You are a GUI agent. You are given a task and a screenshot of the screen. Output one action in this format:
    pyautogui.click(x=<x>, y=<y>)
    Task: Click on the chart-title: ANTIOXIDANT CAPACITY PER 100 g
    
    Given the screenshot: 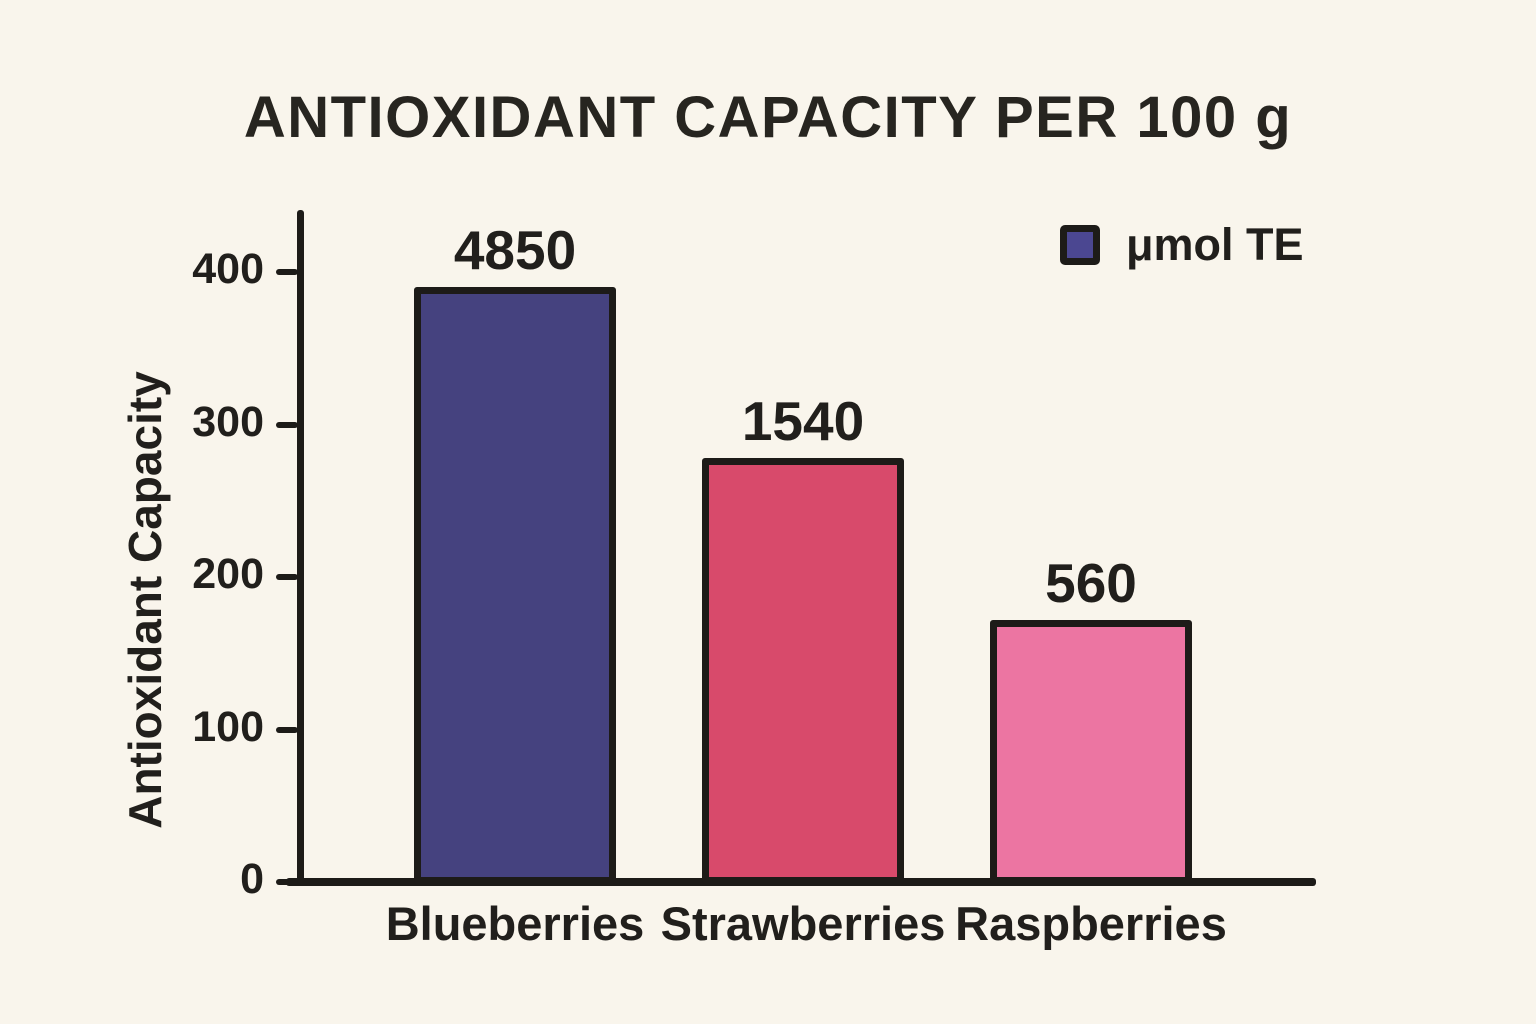 What is the action you would take?
    pyautogui.click(x=768, y=117)
    